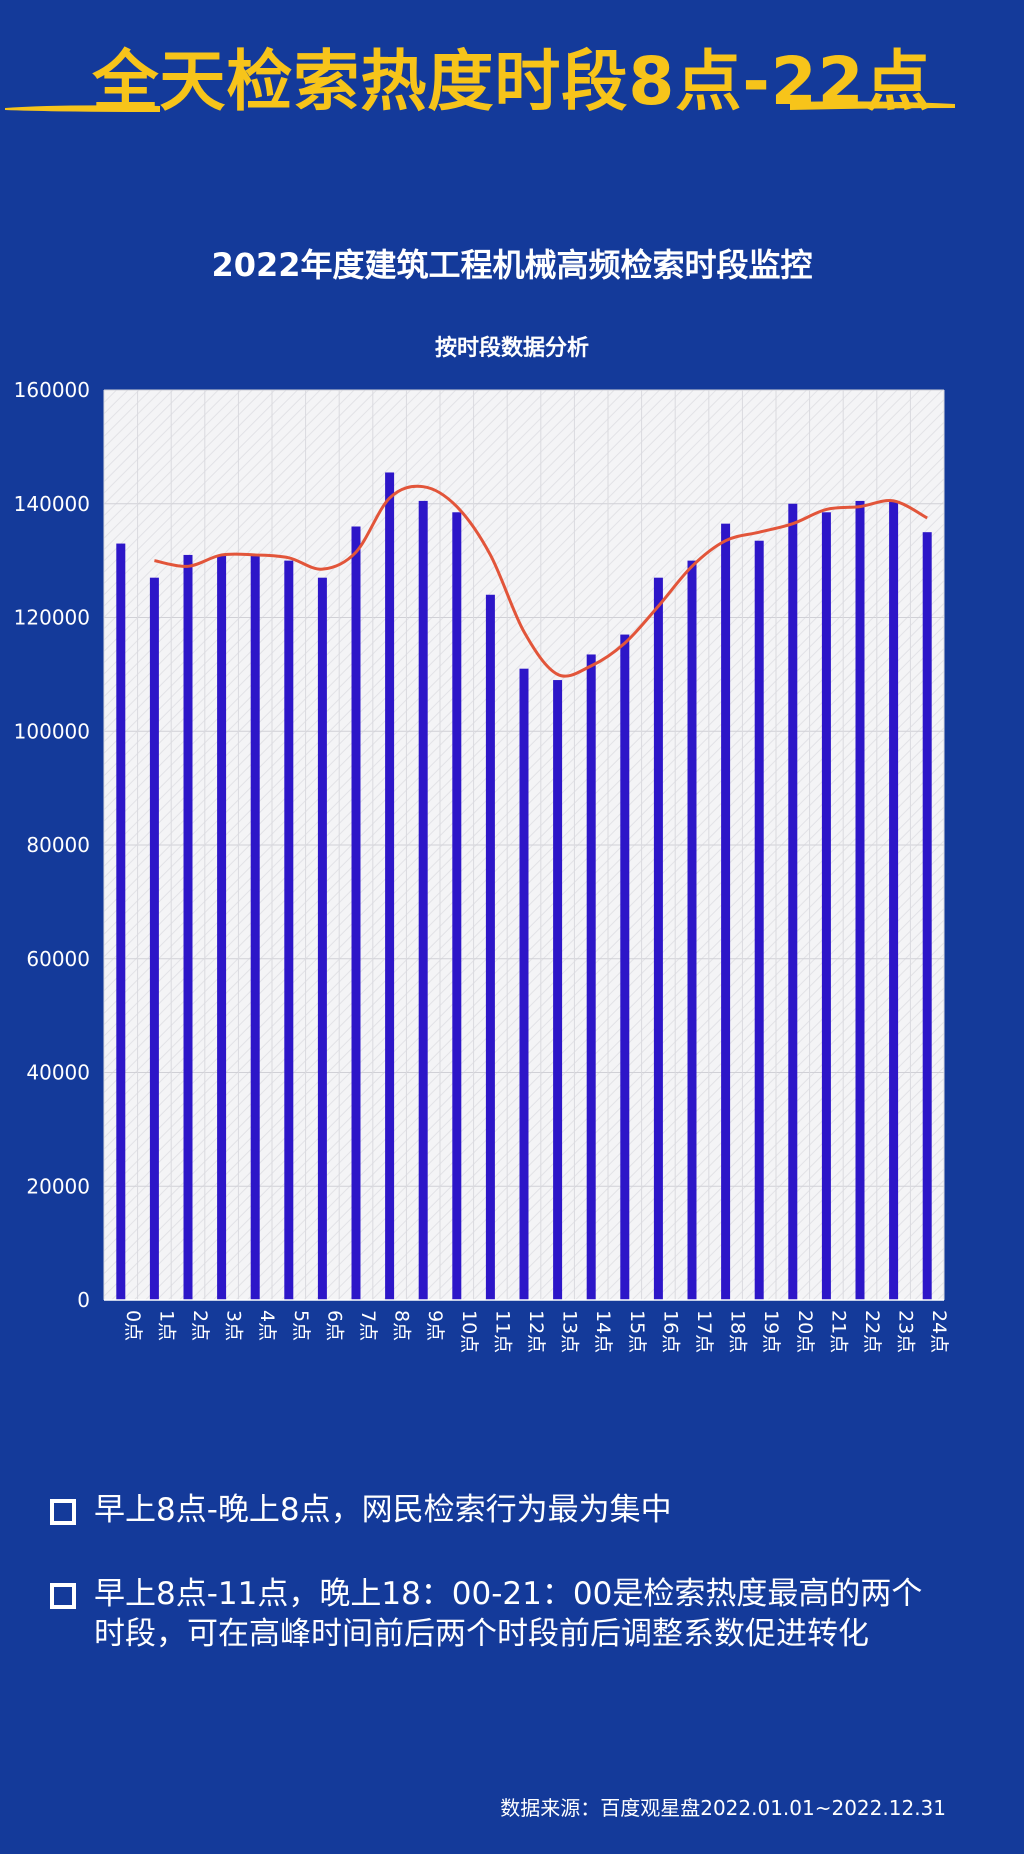 The image size is (1024, 1854). Describe the element at coordinates (771, 1331) in the screenshot. I see `x-tick-label: 19点` at that location.